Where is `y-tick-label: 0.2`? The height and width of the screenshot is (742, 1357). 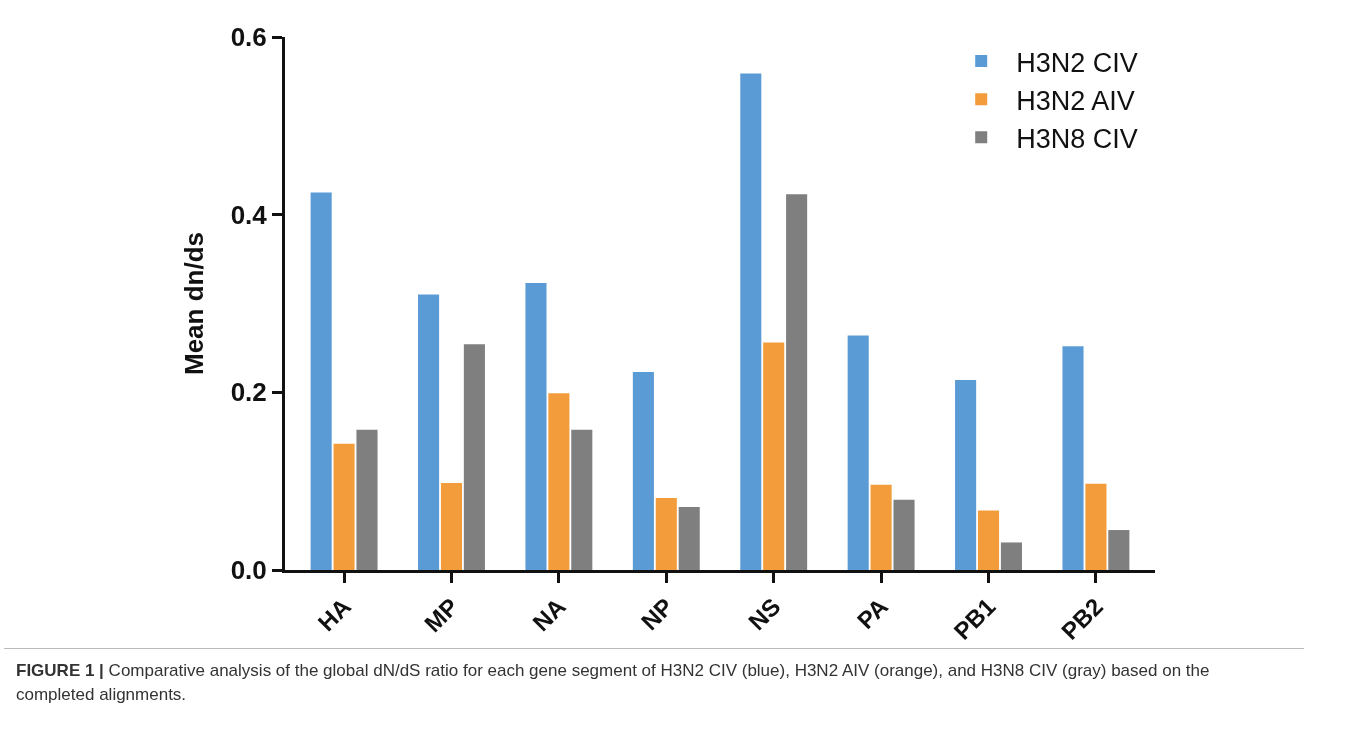
y-tick-label: 0.2 is located at coordinates (248, 392).